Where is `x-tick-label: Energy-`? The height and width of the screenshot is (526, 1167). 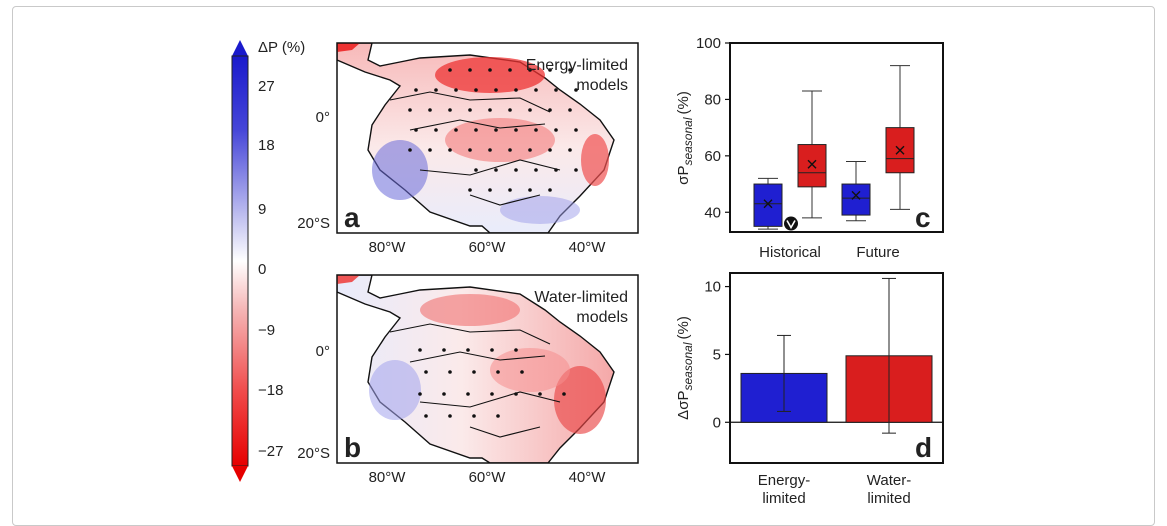
x-tick-label: Energy- is located at coordinates (784, 480).